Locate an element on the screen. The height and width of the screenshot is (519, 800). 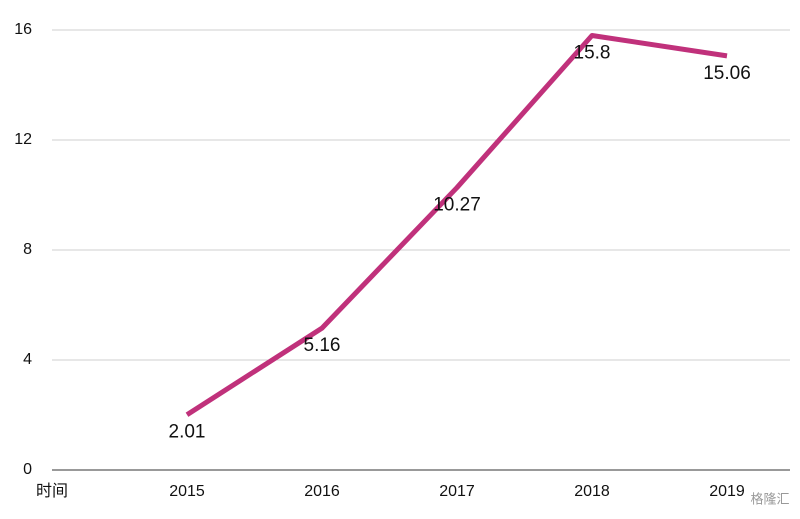
x-tick-label: 2017 is located at coordinates (457, 491).